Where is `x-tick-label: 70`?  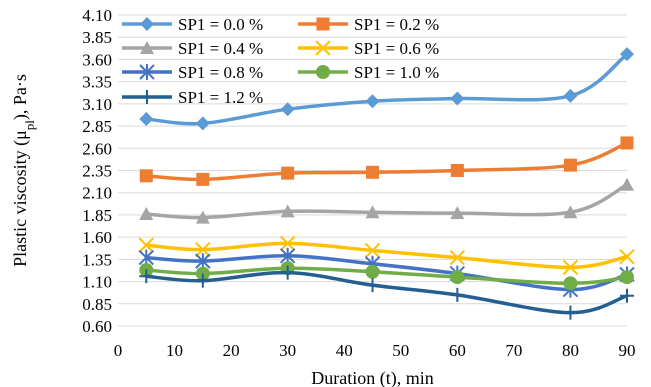
x-tick-label: 70 is located at coordinates (513, 350).